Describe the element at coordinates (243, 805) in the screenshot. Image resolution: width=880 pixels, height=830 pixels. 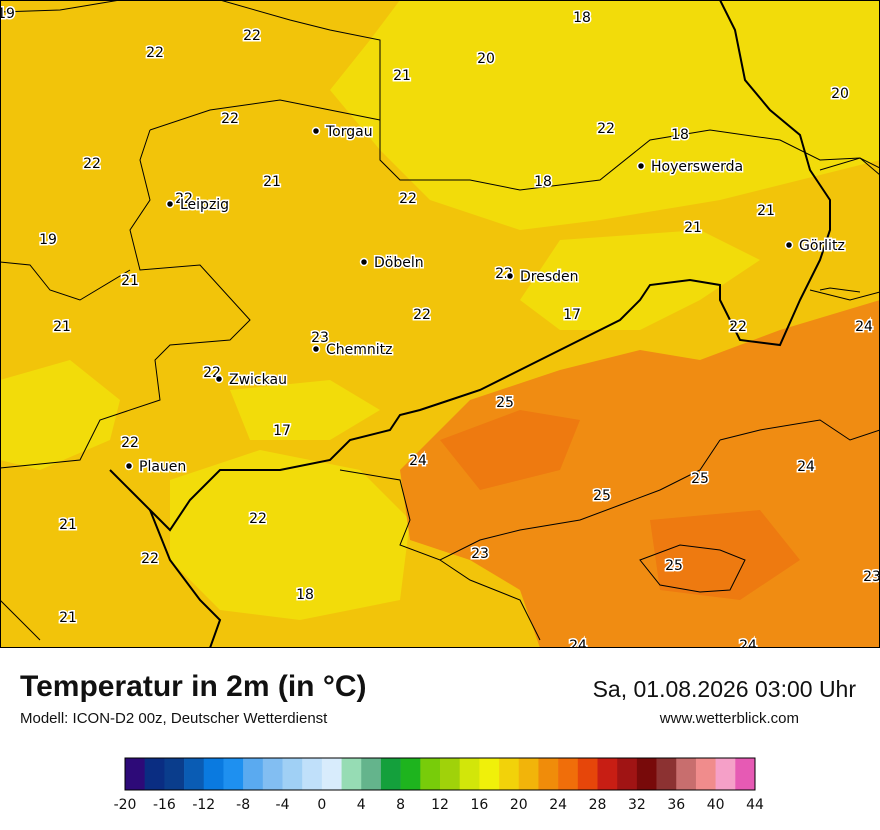
I see `scale-tick-label: -8` at that location.